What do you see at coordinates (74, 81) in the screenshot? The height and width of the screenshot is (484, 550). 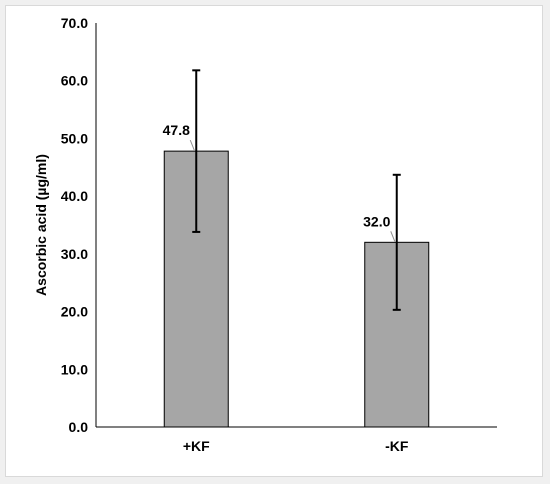 I see `y-tick-label: 60.0` at bounding box center [74, 81].